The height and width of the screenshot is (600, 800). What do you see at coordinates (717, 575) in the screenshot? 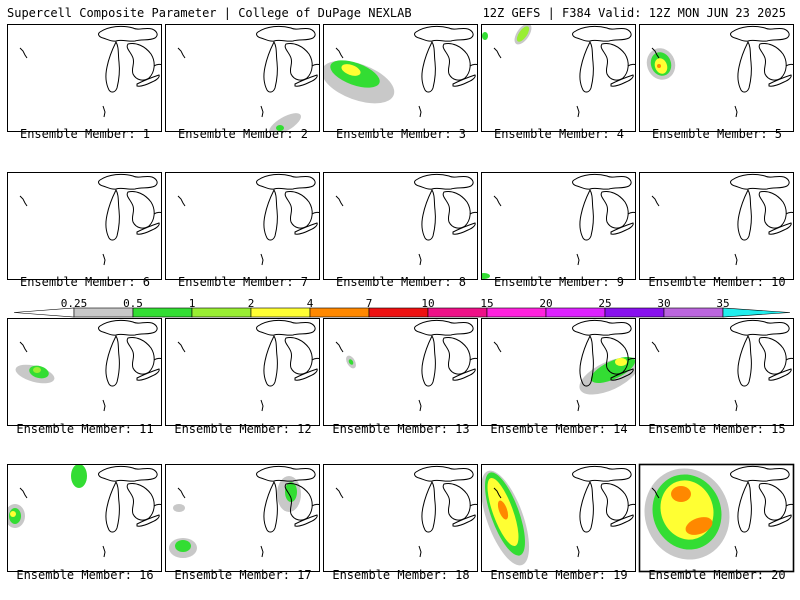
I see `ensemble-member-label: Ensemble Member: 20` at bounding box center [717, 575].